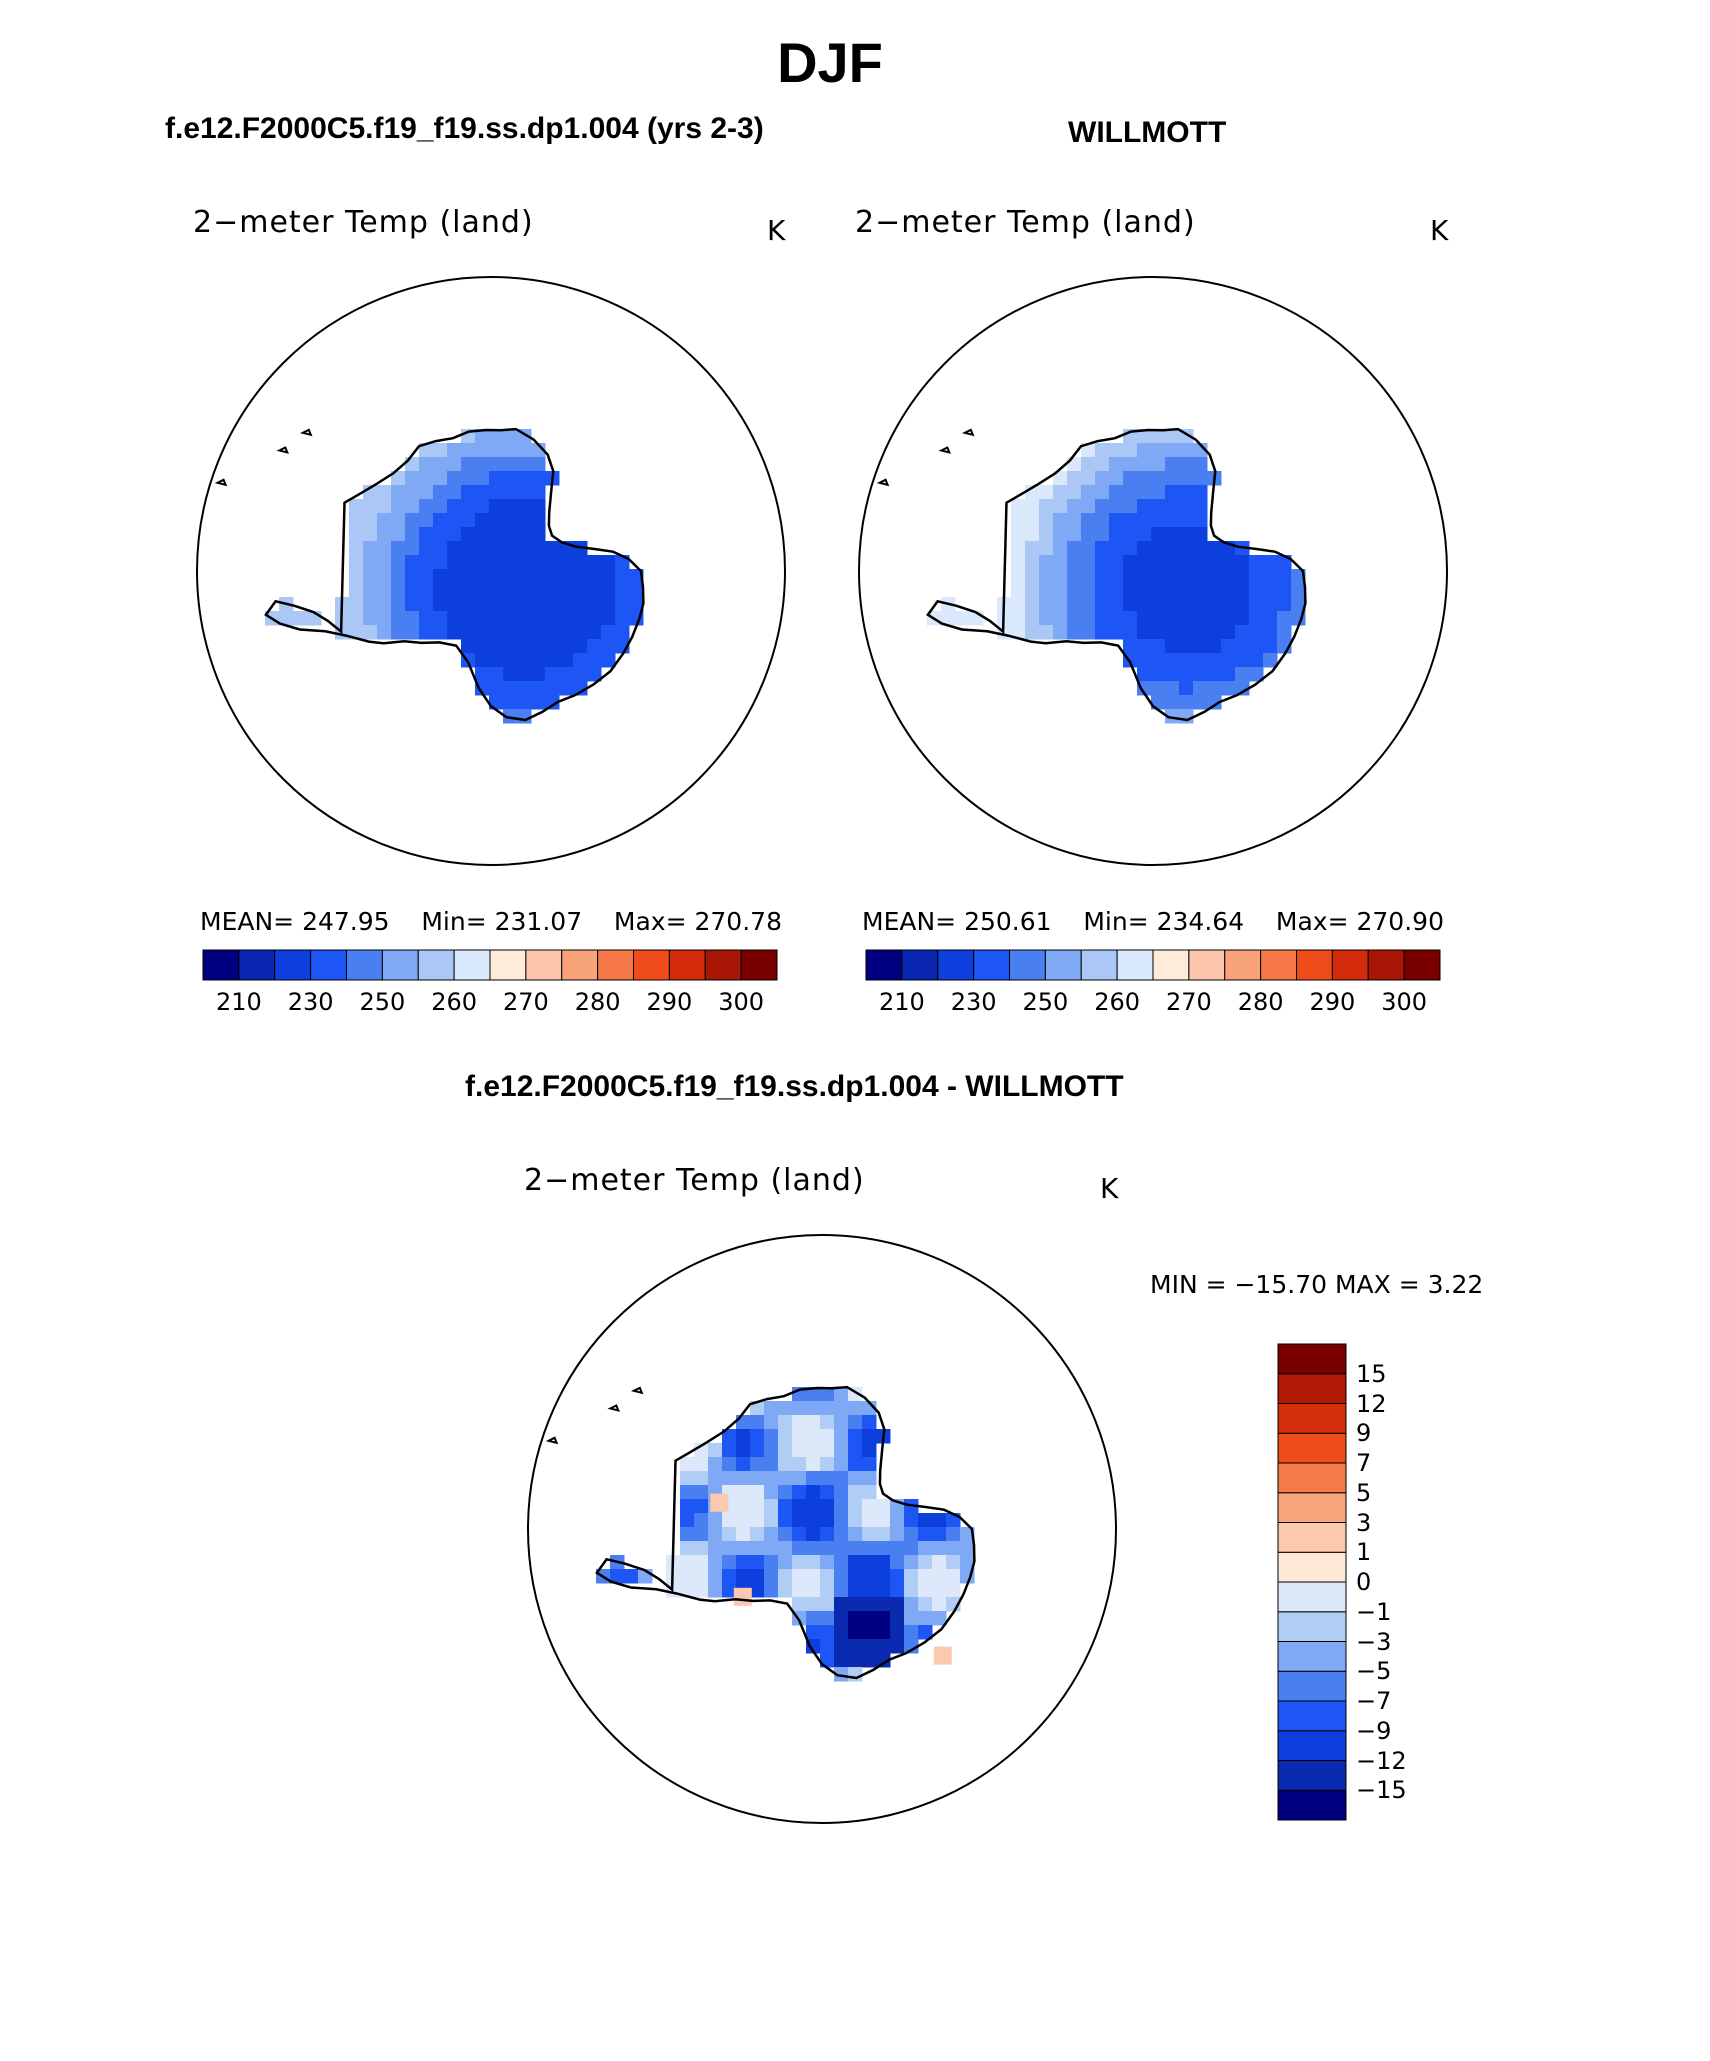 The image size is (1710, 2061). Describe the element at coordinates (909, 921) in the screenshot. I see `obs-mean-label: MEAN=` at that location.